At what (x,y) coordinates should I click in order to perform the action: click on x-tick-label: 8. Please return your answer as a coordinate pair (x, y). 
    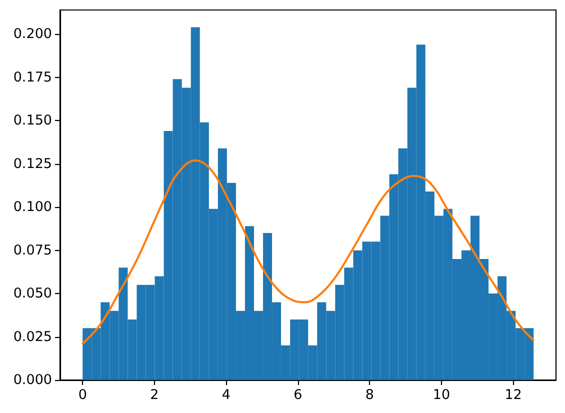
    Looking at the image, I should click on (369, 395).